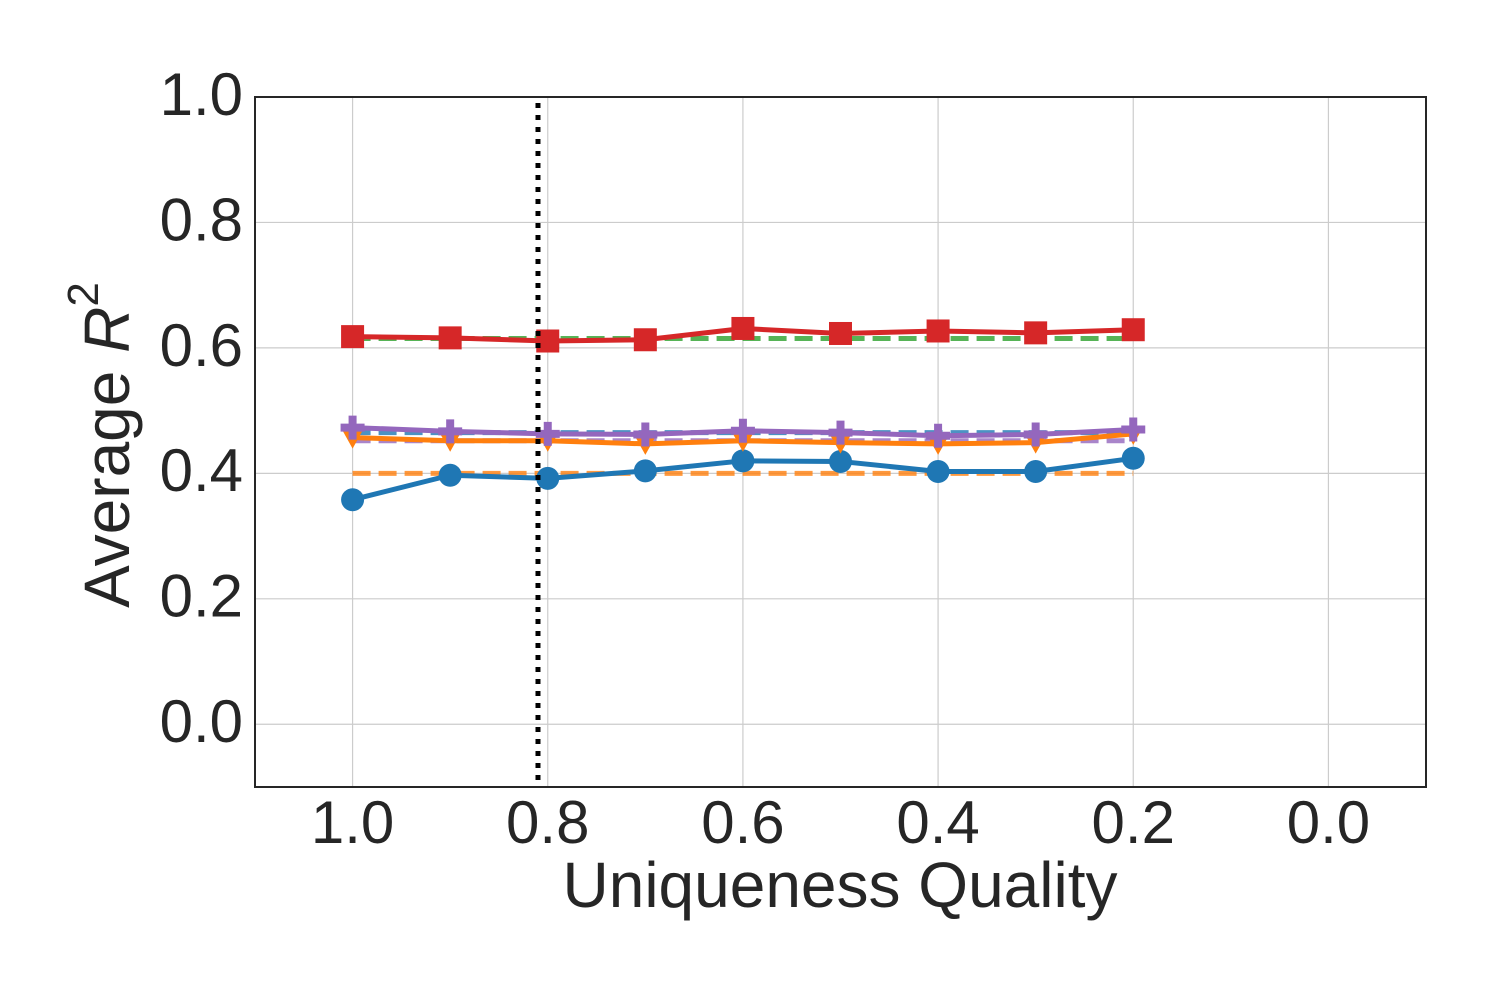 Image resolution: width=1500 pixels, height=1000 pixels. Describe the element at coordinates (840, 885) in the screenshot. I see `x-axis-label: Uniqueness Quality` at that location.